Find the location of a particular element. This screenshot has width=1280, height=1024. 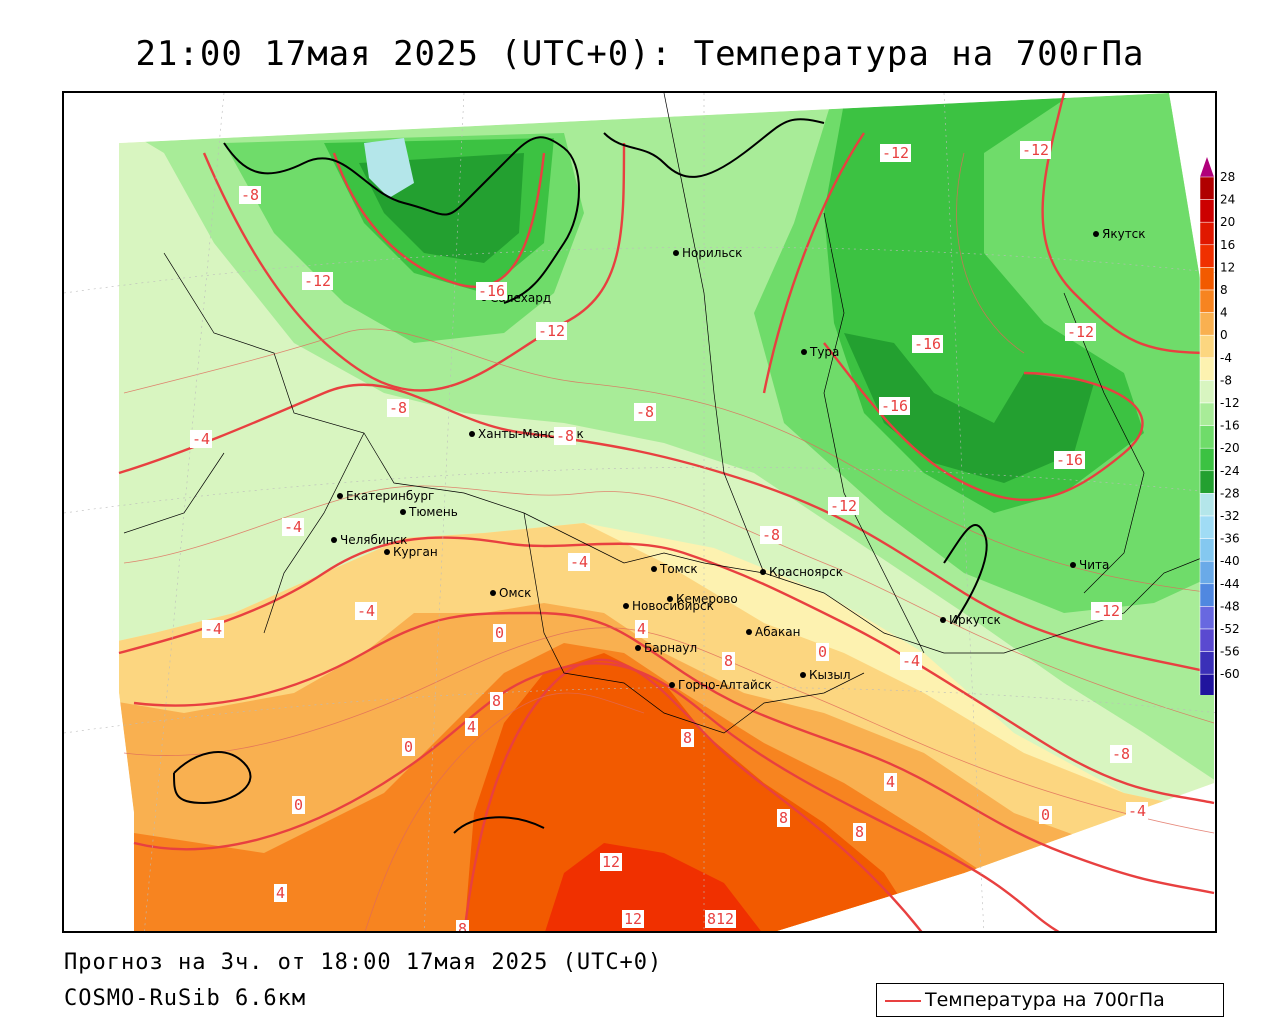

colorbar-tick-label: -4 is located at coordinates (1226, 358).